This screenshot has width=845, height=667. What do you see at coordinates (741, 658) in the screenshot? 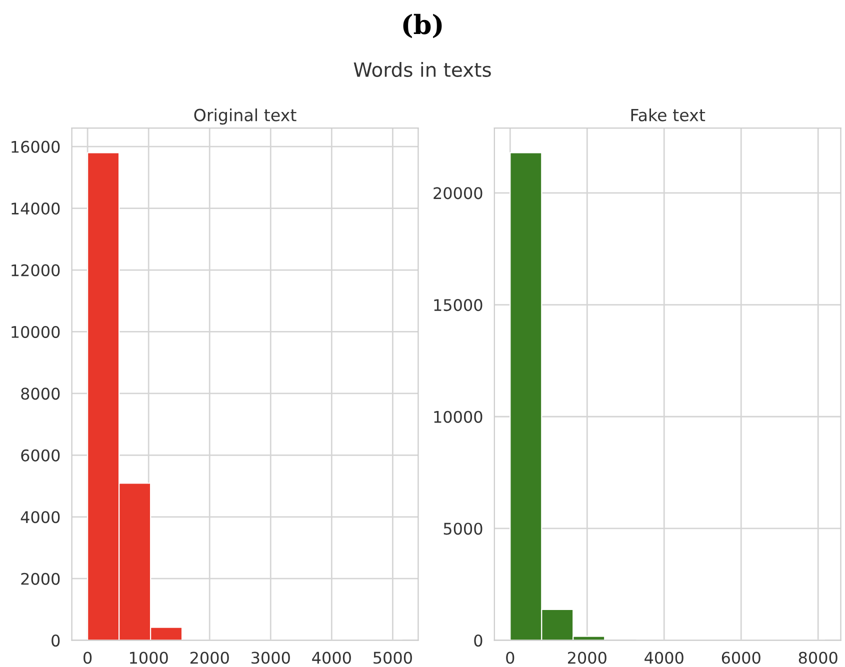
I see `x-tick-label: 6000` at bounding box center [741, 658].